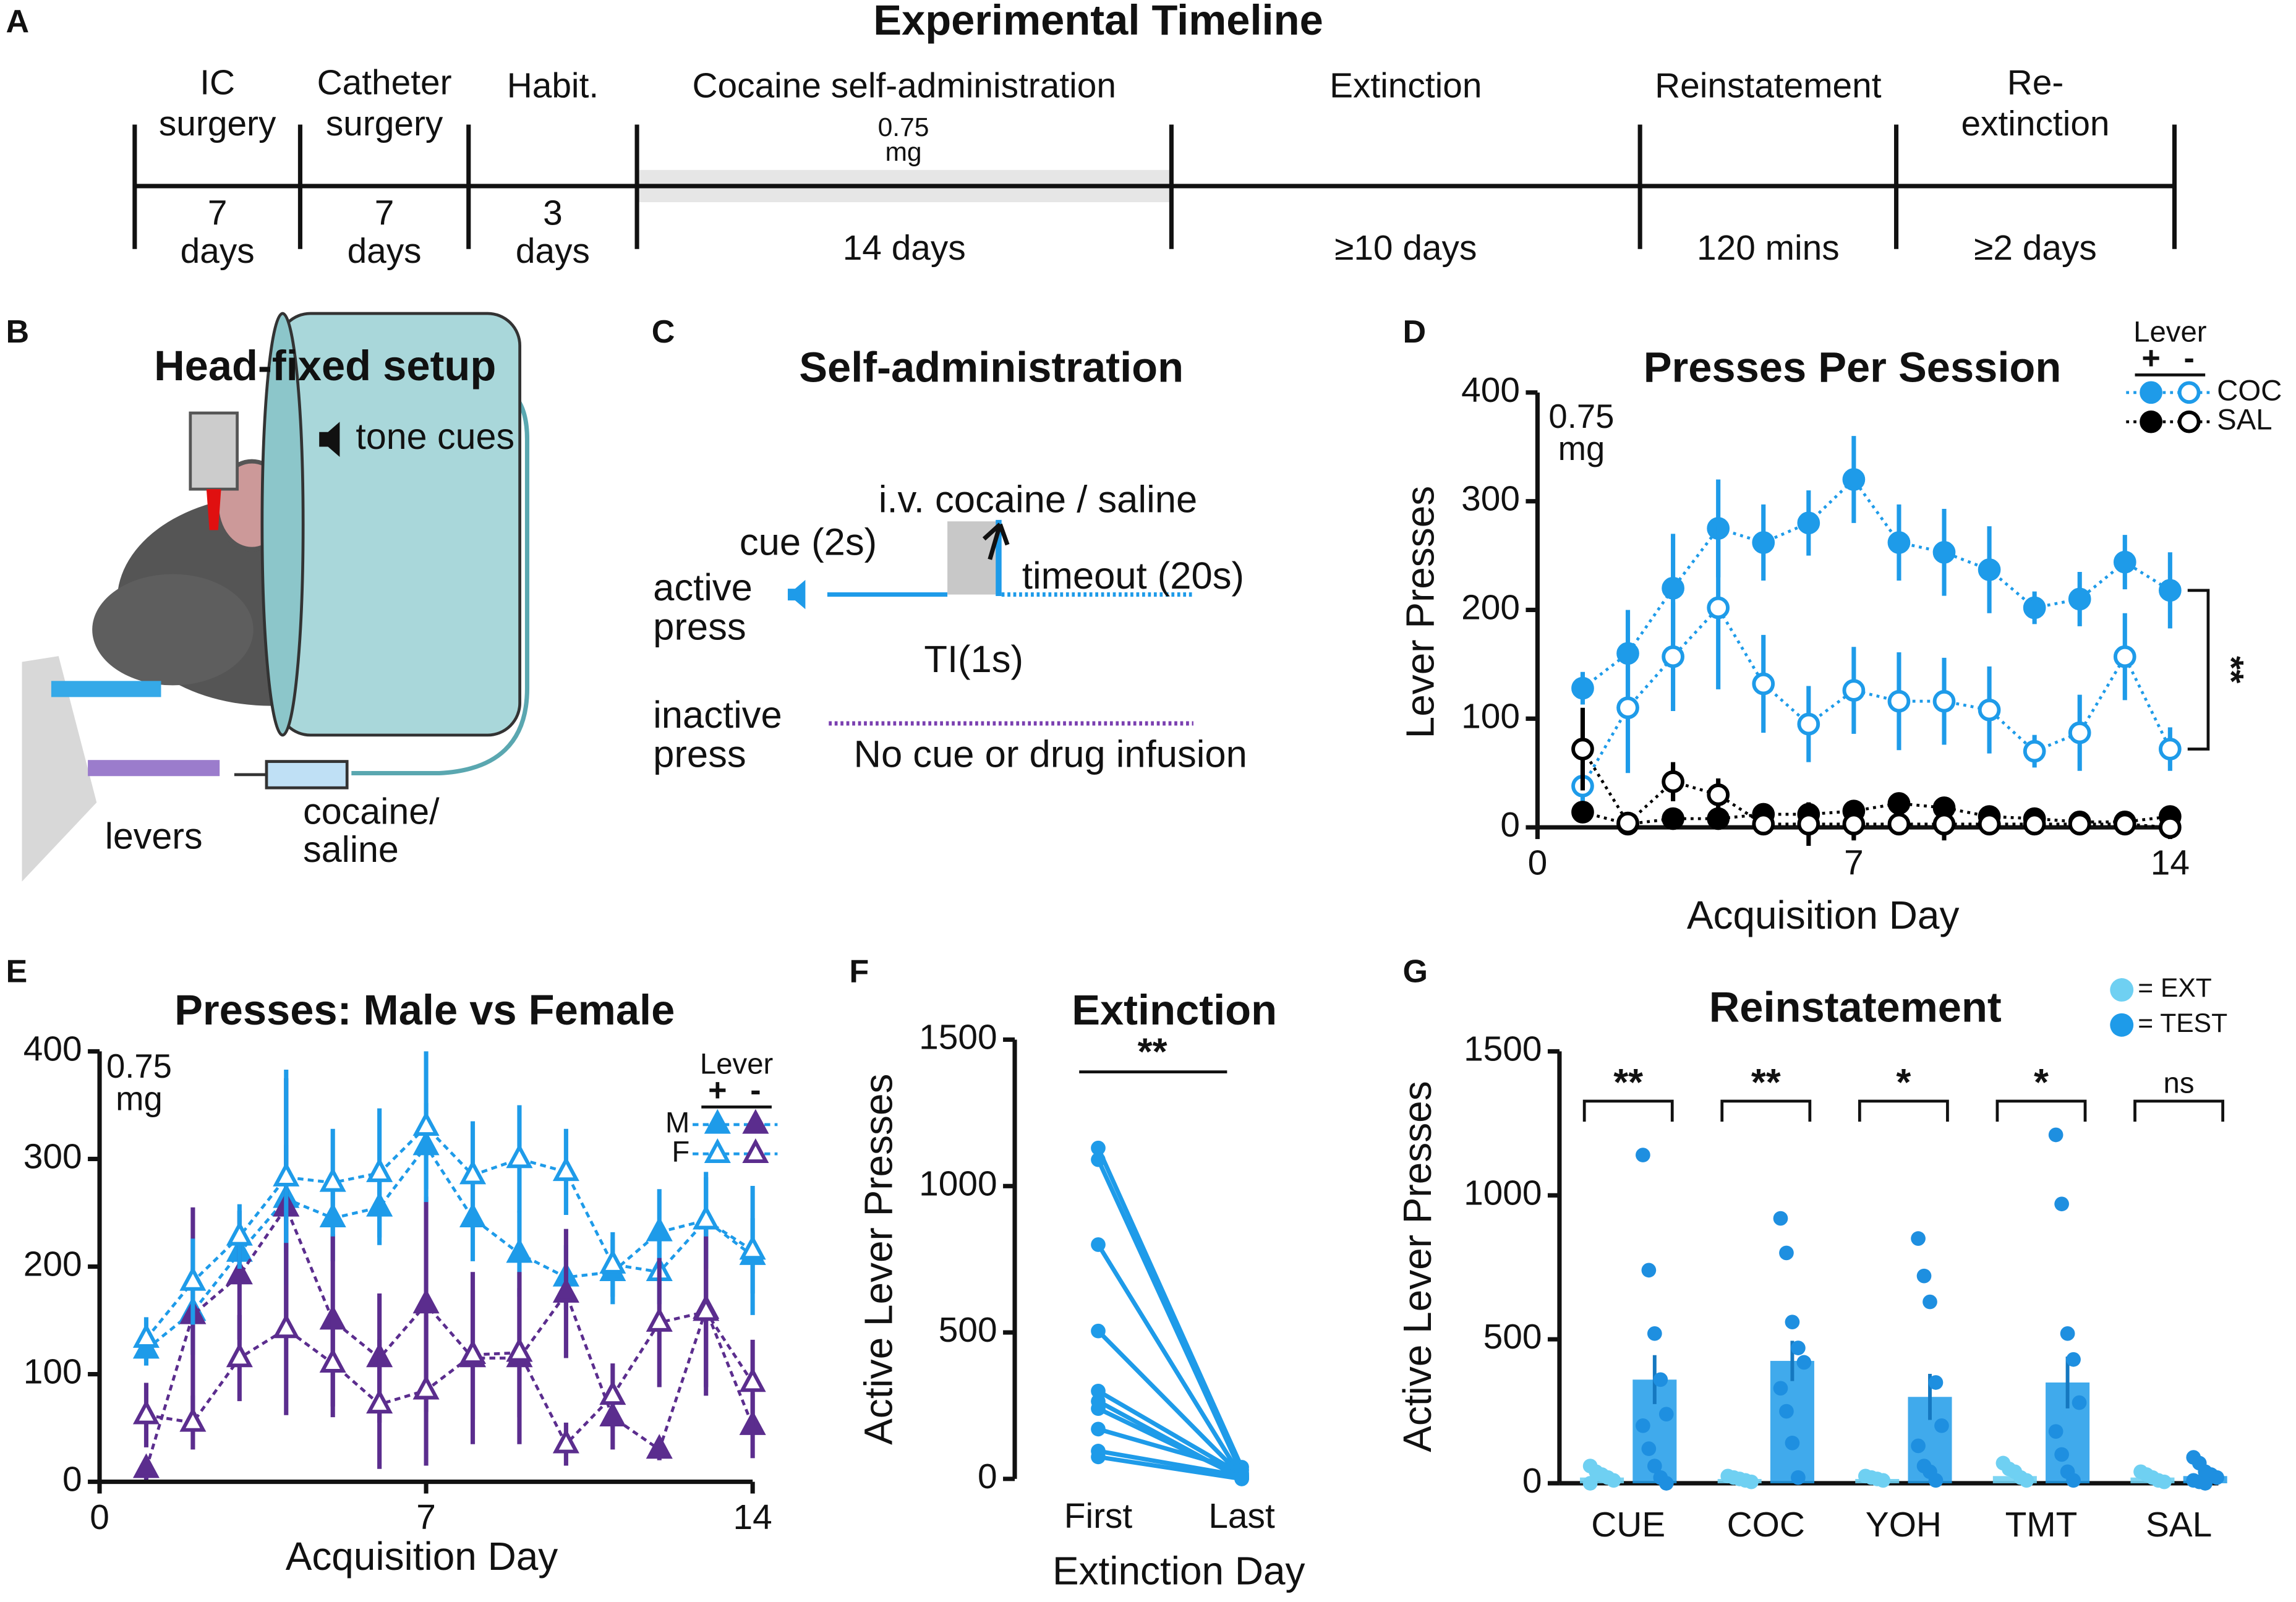  I want to click on phase-duration: days, so click(385, 251).